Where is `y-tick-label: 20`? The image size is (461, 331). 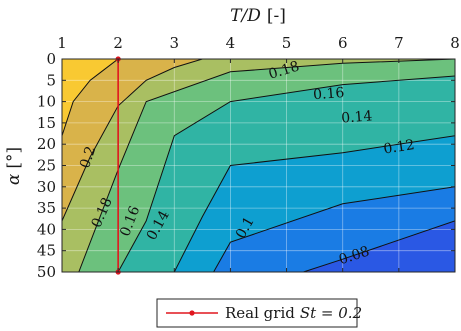 y-tick-label: 20 is located at coordinates (46, 144).